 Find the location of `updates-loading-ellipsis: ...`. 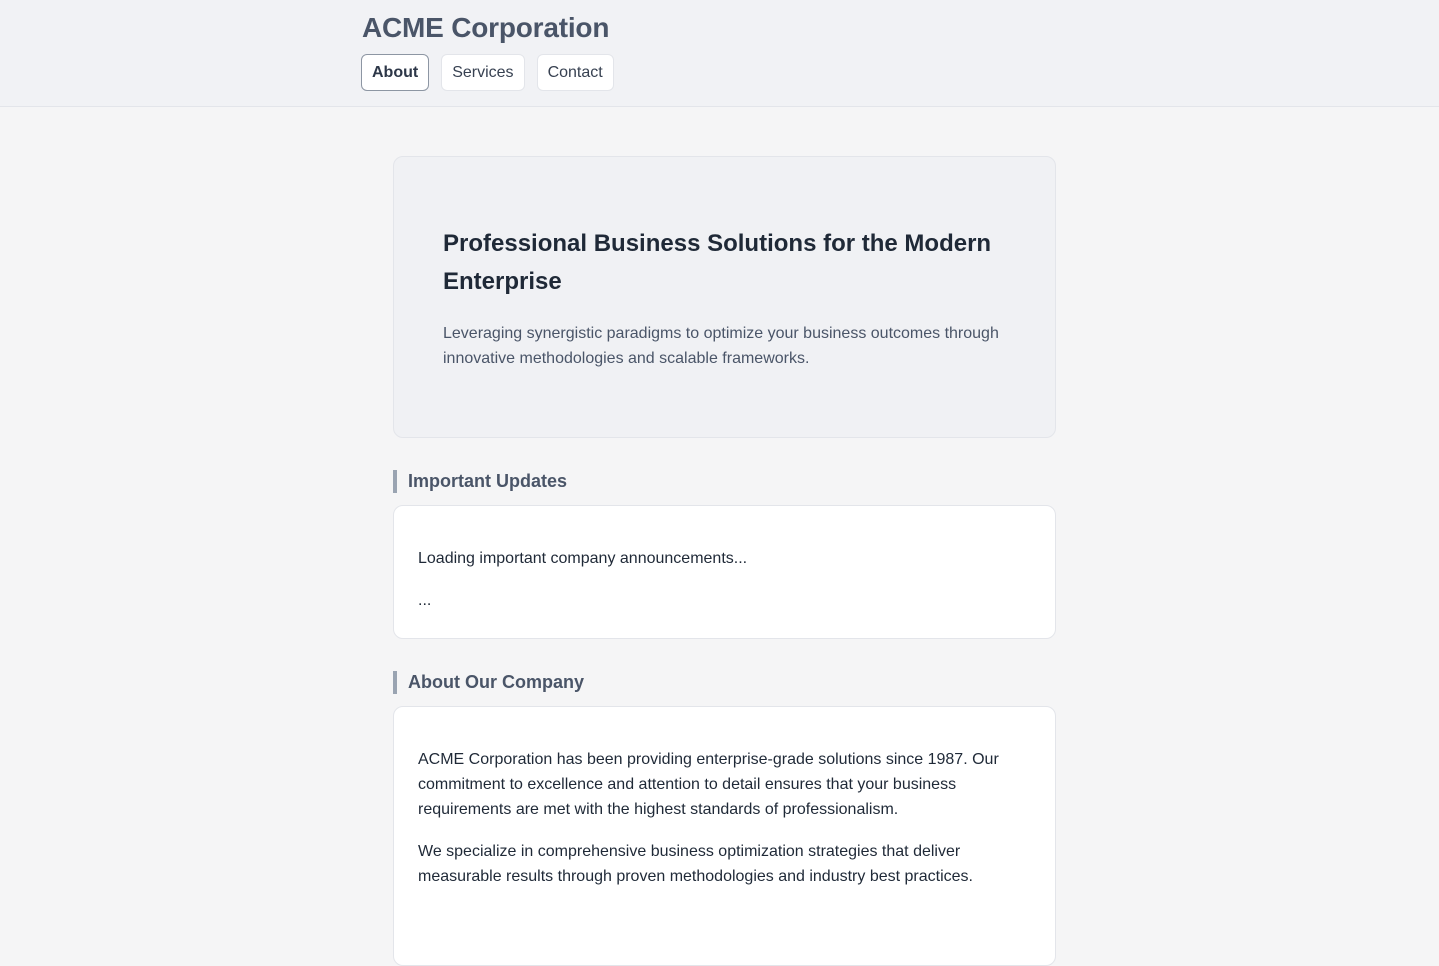

updates-loading-ellipsis: ... is located at coordinates (425, 600).